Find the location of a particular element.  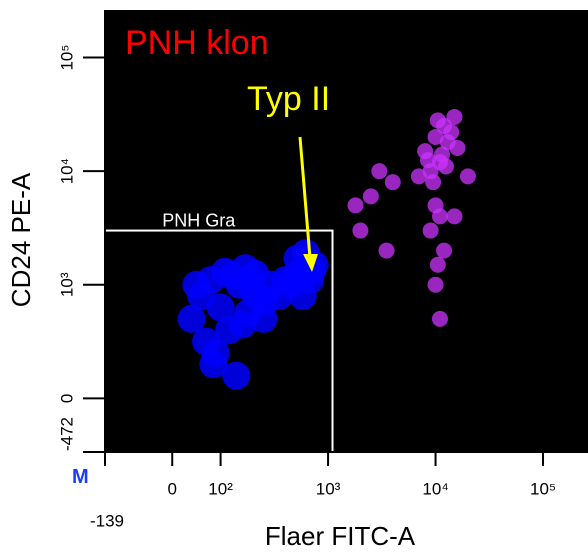

x-axis-title: Flaer FITC-A is located at coordinates (340, 536).